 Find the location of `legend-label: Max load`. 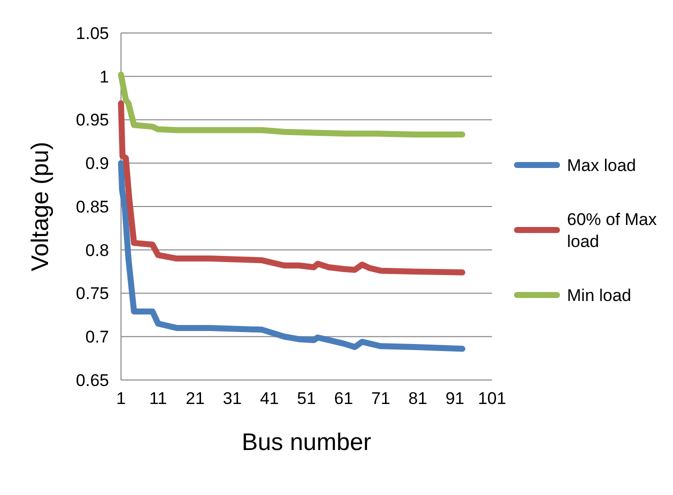

legend-label: Max load is located at coordinates (601, 165).